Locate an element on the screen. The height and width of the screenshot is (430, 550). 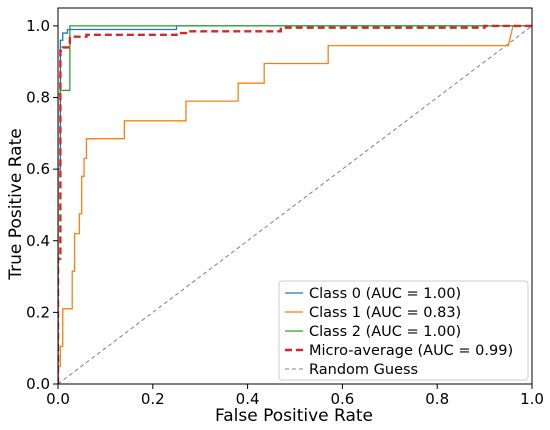
legend-box is located at coordinates (403, 330).